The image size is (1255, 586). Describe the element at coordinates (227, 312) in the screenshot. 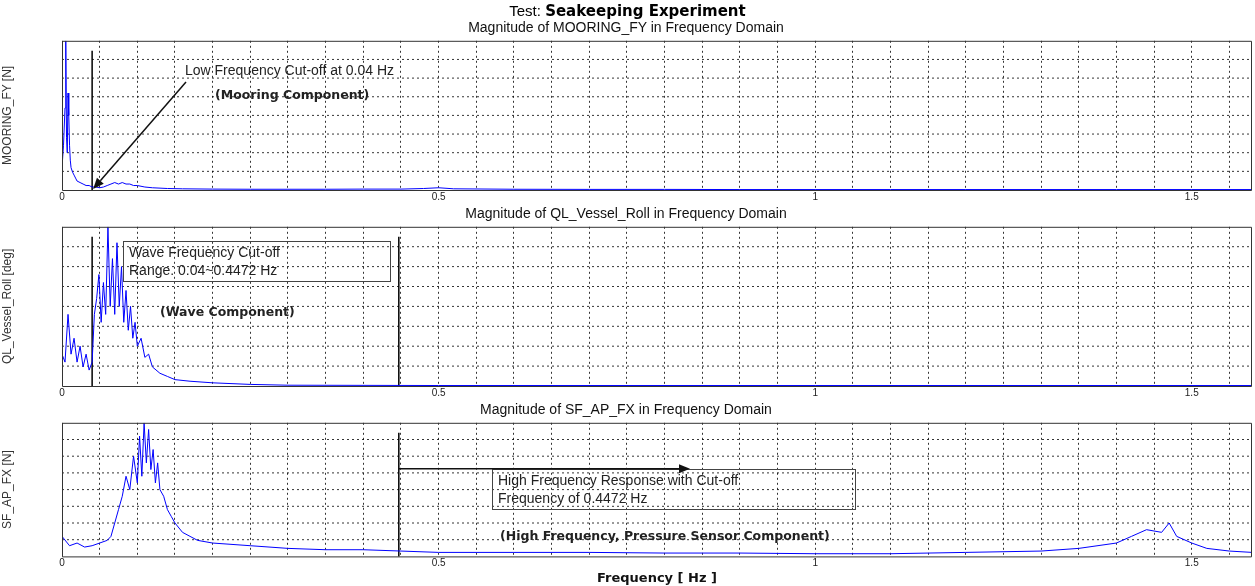

I see `annotation: (Wave Component)` at that location.